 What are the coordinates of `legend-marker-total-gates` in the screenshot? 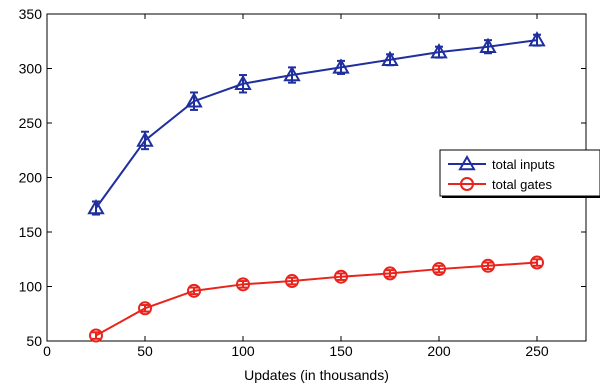 It's located at (467, 184).